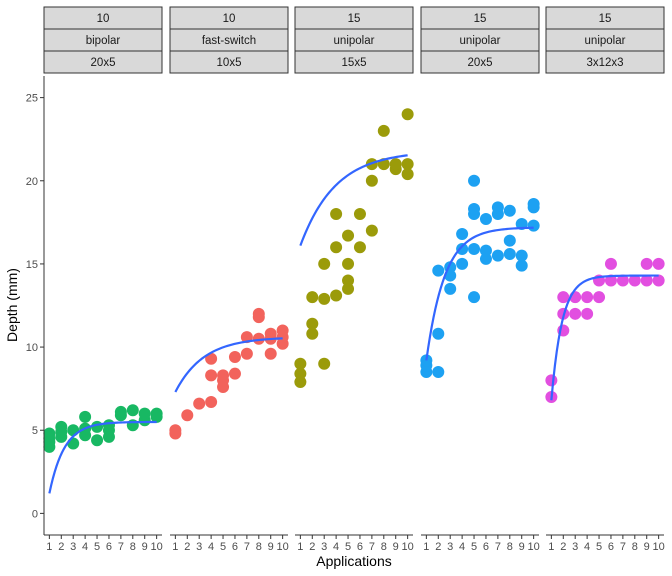 The height and width of the screenshot is (576, 672). What do you see at coordinates (35, 514) in the screenshot?
I see `y-tick-label: 0` at bounding box center [35, 514].